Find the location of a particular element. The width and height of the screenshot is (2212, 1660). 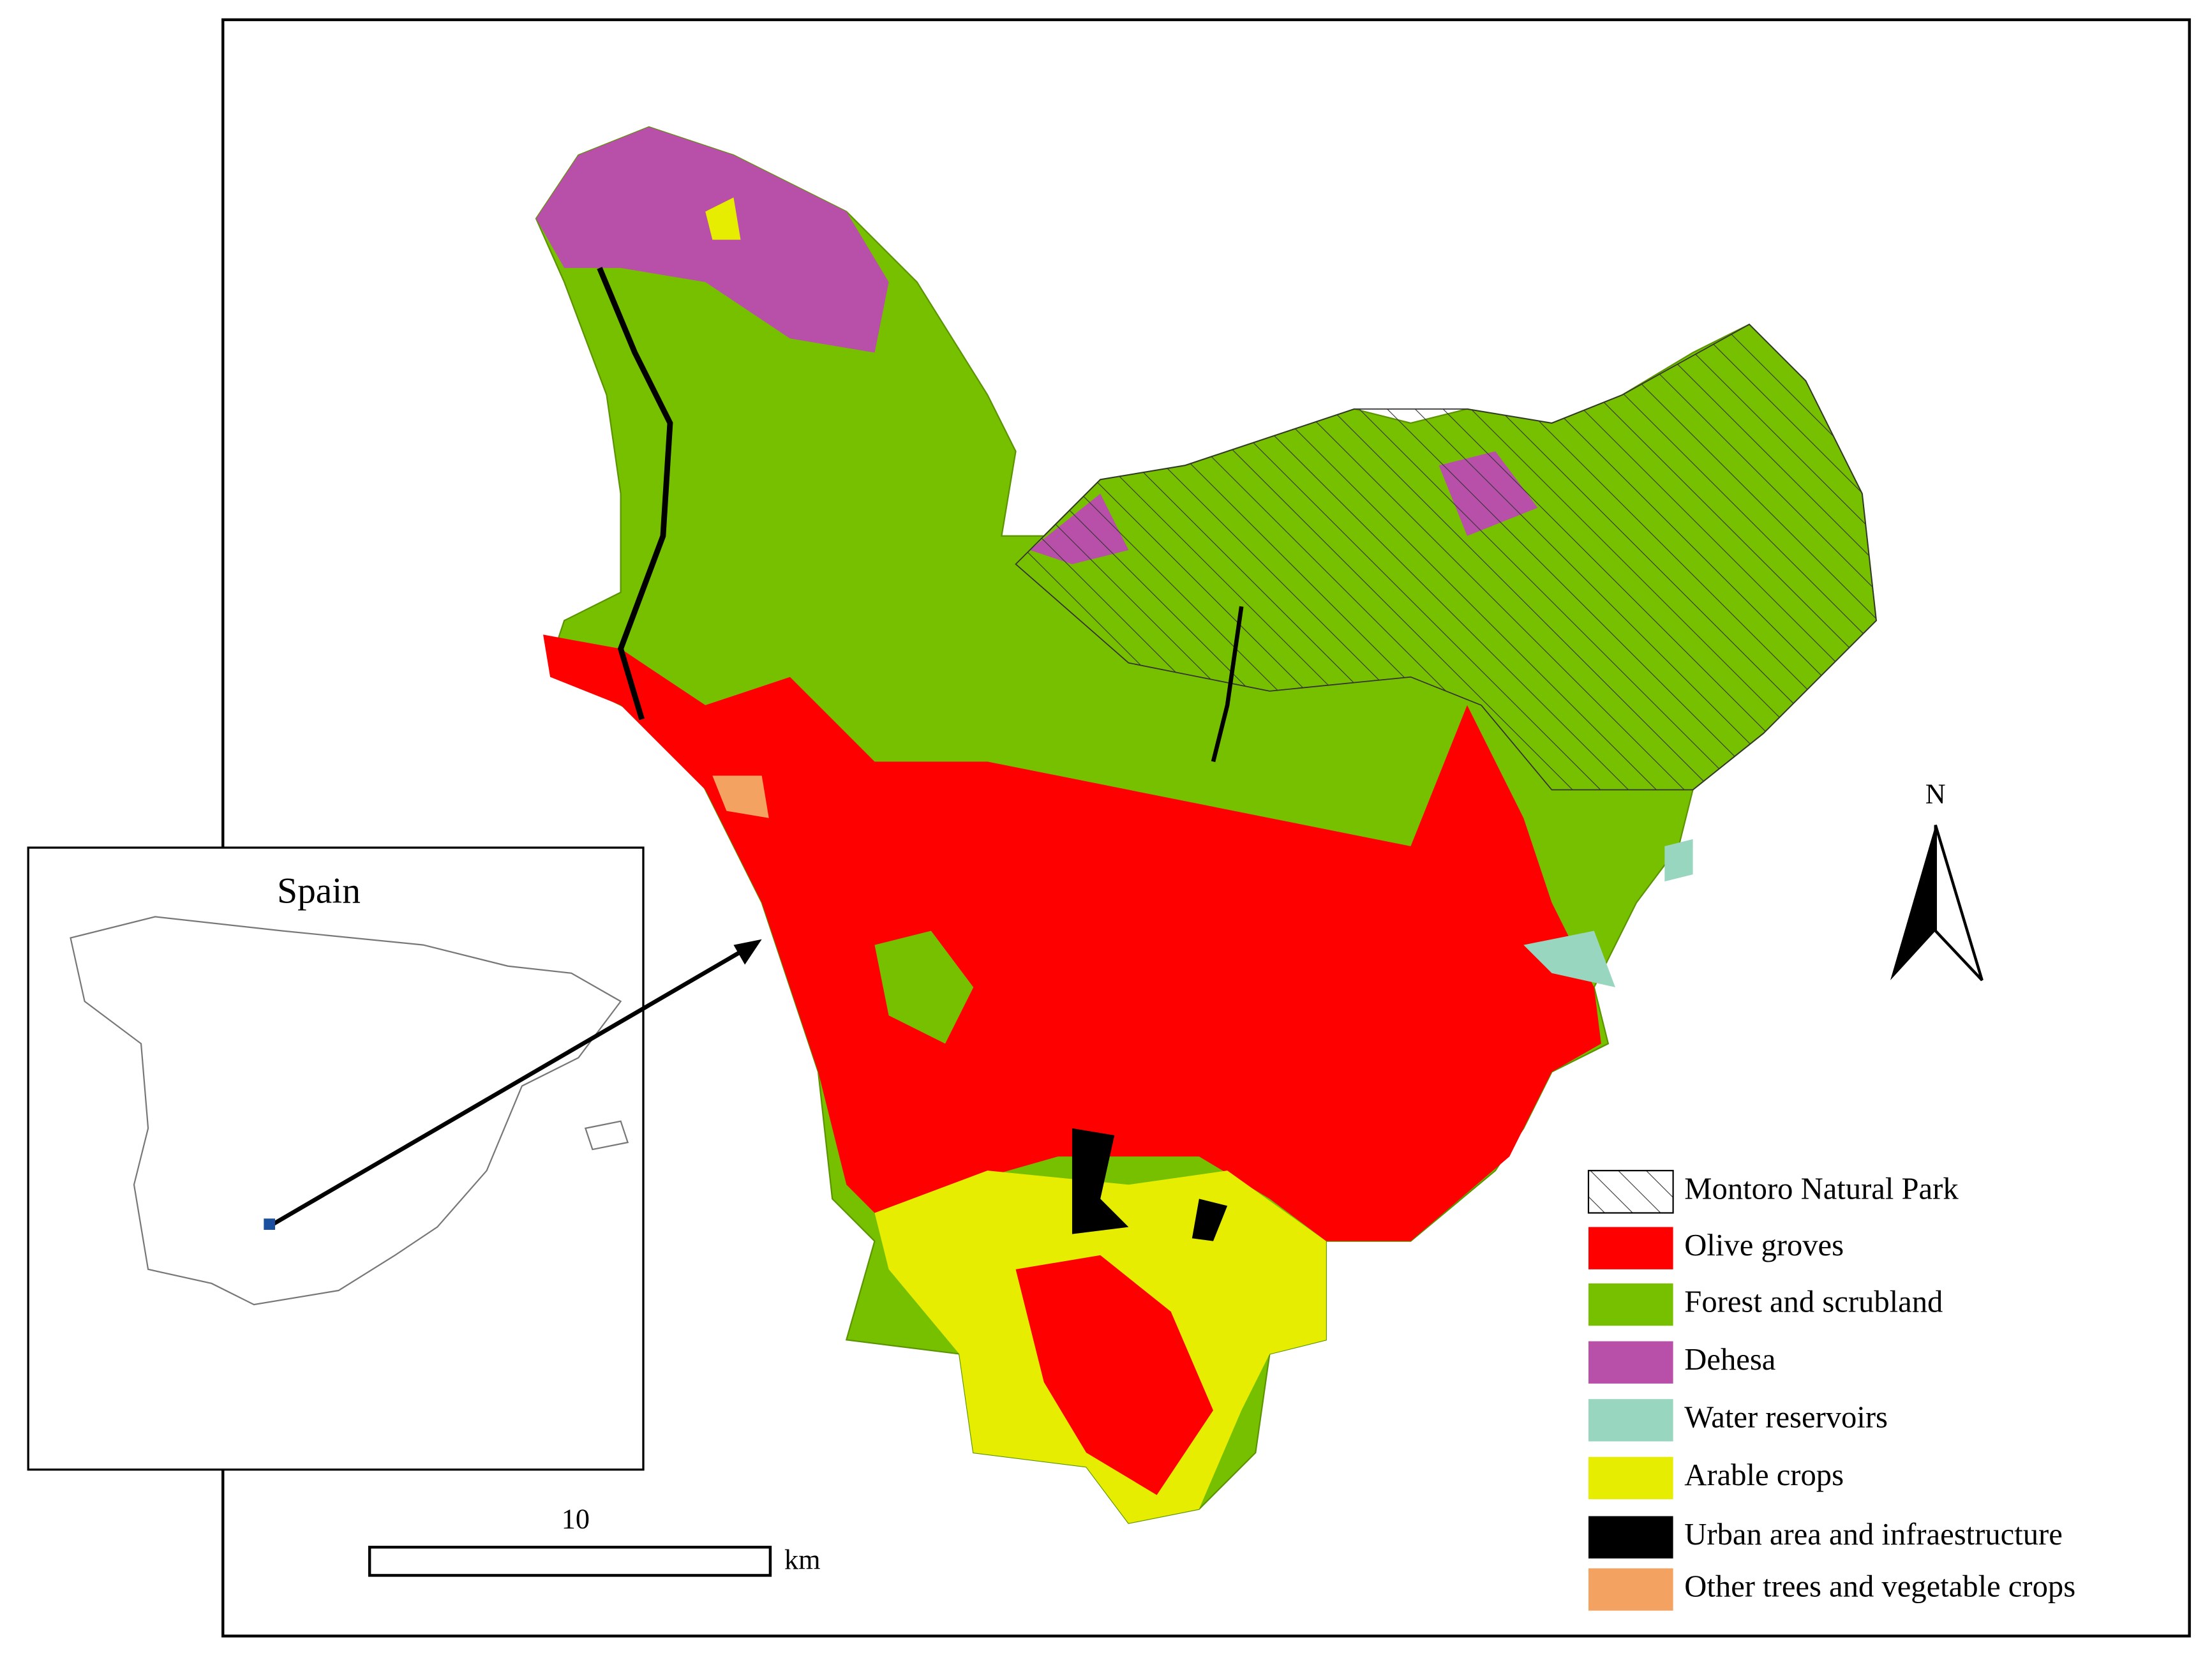

inset-frame is located at coordinates (336, 1158).